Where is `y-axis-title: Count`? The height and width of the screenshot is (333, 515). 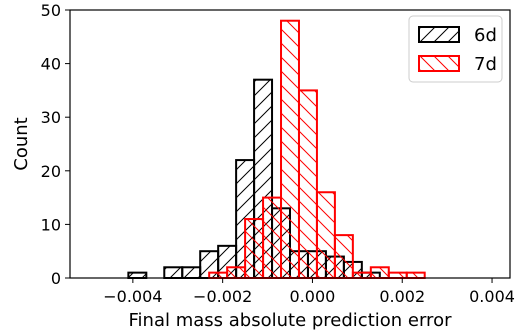 y-axis-title: Count is located at coordinates (21, 143).